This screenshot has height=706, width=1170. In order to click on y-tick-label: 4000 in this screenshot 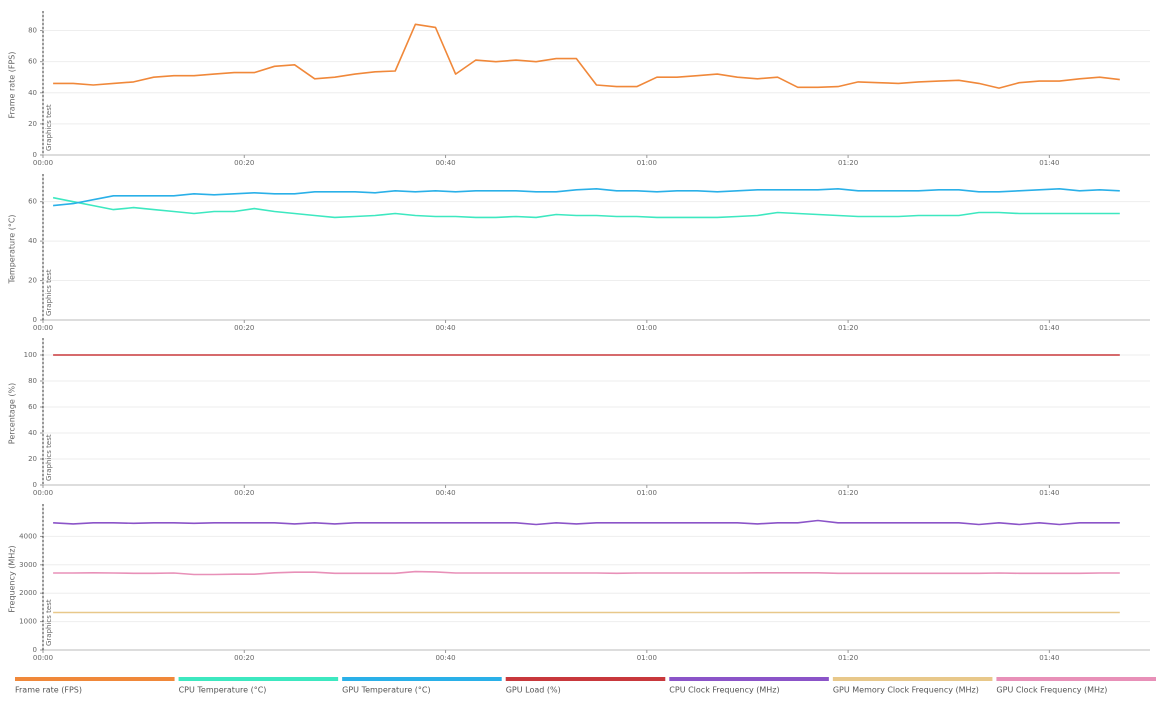, I will do `click(28, 536)`.